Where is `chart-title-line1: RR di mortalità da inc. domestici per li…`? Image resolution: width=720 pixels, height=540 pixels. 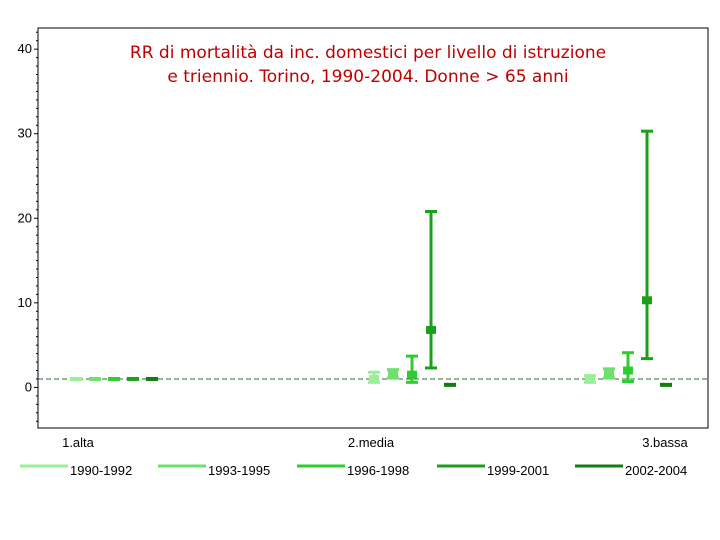 chart-title-line1: RR di mortalità da inc. domestici per li… is located at coordinates (368, 53).